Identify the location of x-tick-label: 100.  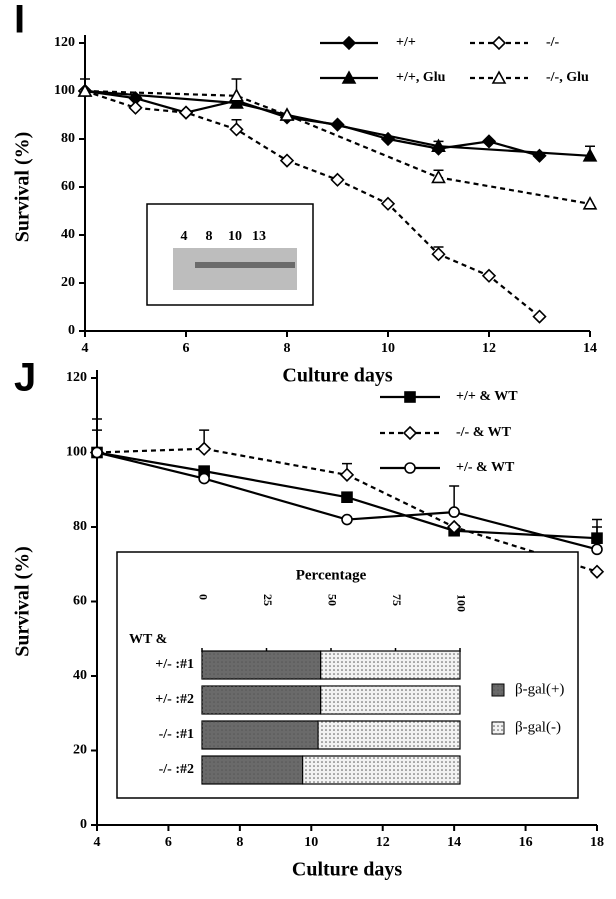
(461, 603).